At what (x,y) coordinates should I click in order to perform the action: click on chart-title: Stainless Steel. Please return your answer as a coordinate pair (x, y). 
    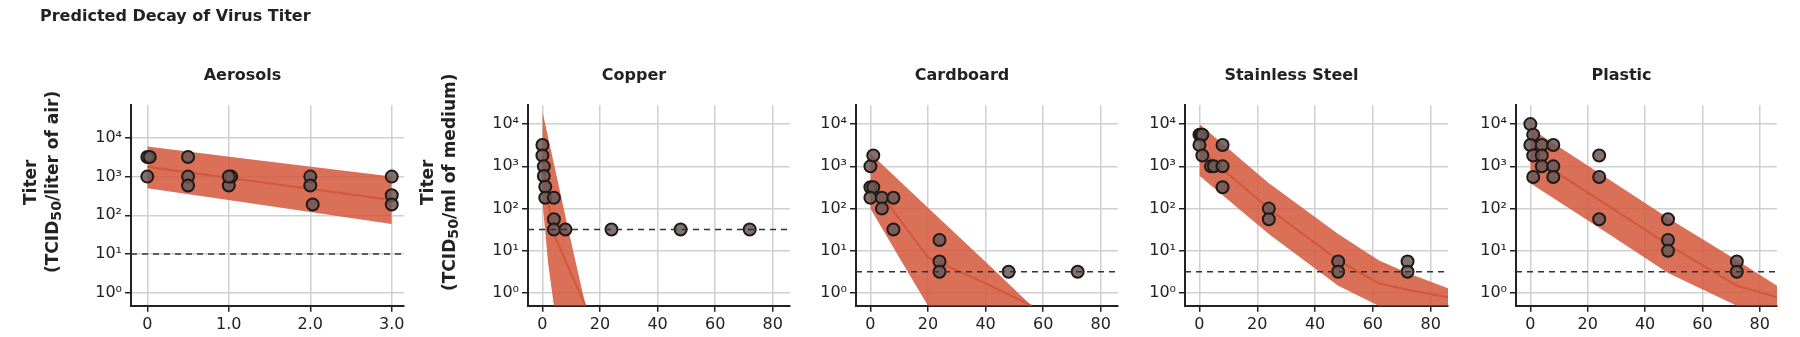
    Looking at the image, I should click on (1291, 74).